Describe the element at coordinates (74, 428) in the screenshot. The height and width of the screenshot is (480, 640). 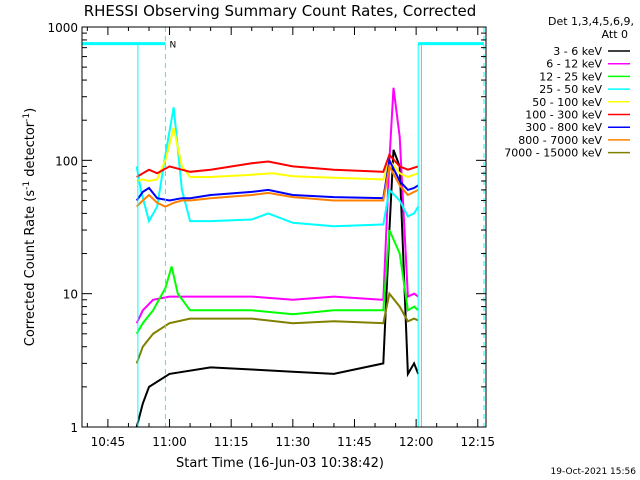
I see `y-tick-label-0: 1` at that location.